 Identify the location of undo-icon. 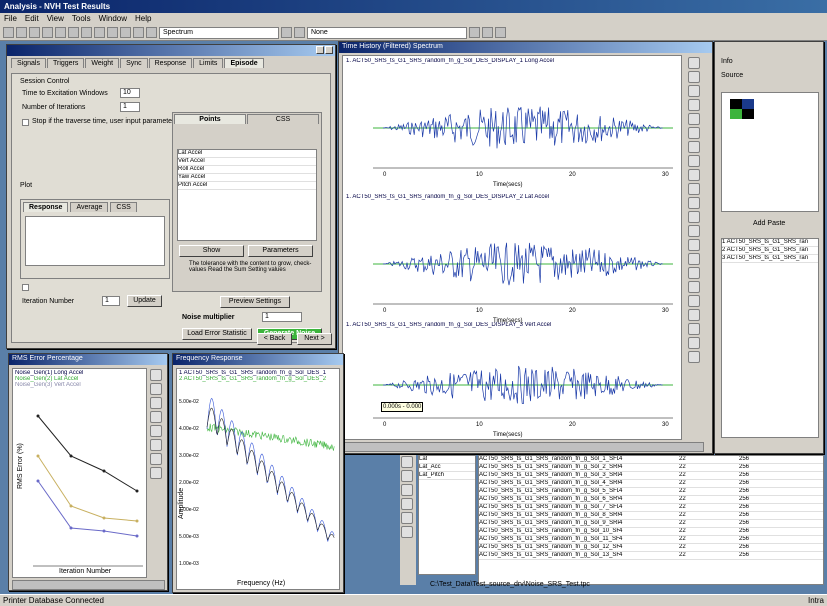
(99, 32).